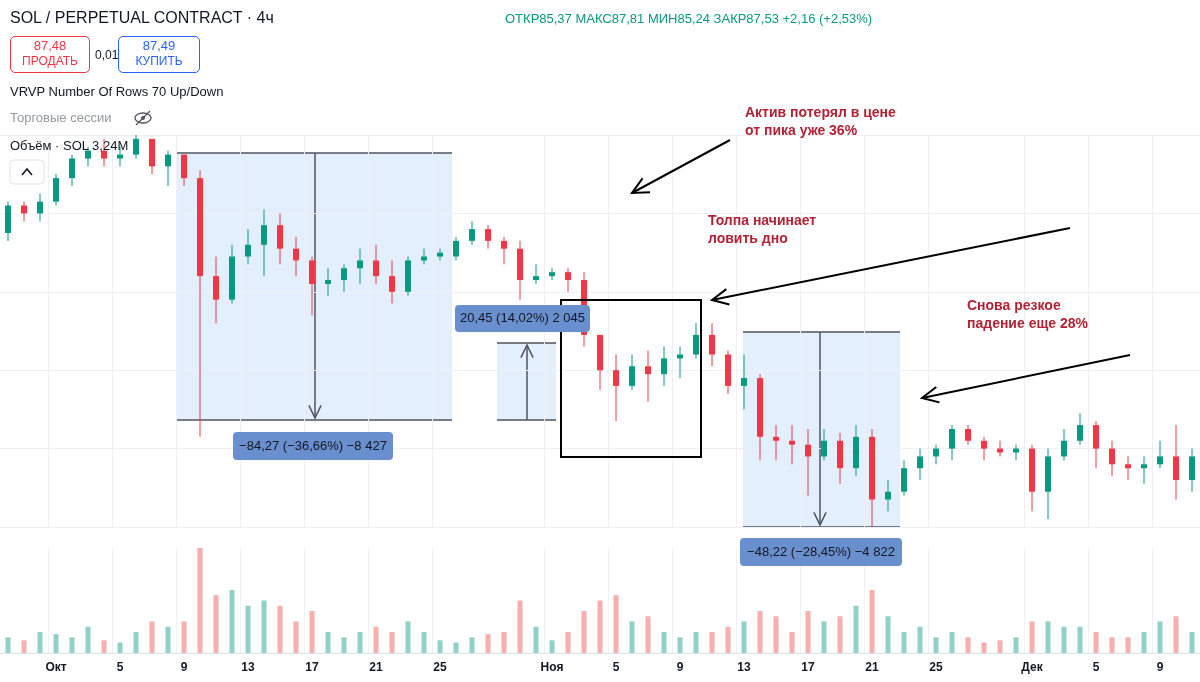  I want to click on sell-button: 87,48 ПРОДАТЬ, so click(50, 54).